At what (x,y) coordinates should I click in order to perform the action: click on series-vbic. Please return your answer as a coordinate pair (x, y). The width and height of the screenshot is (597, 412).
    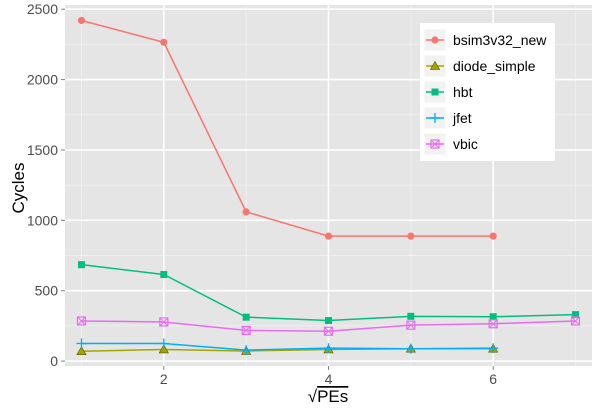
    Looking at the image, I should click on (328, 326).